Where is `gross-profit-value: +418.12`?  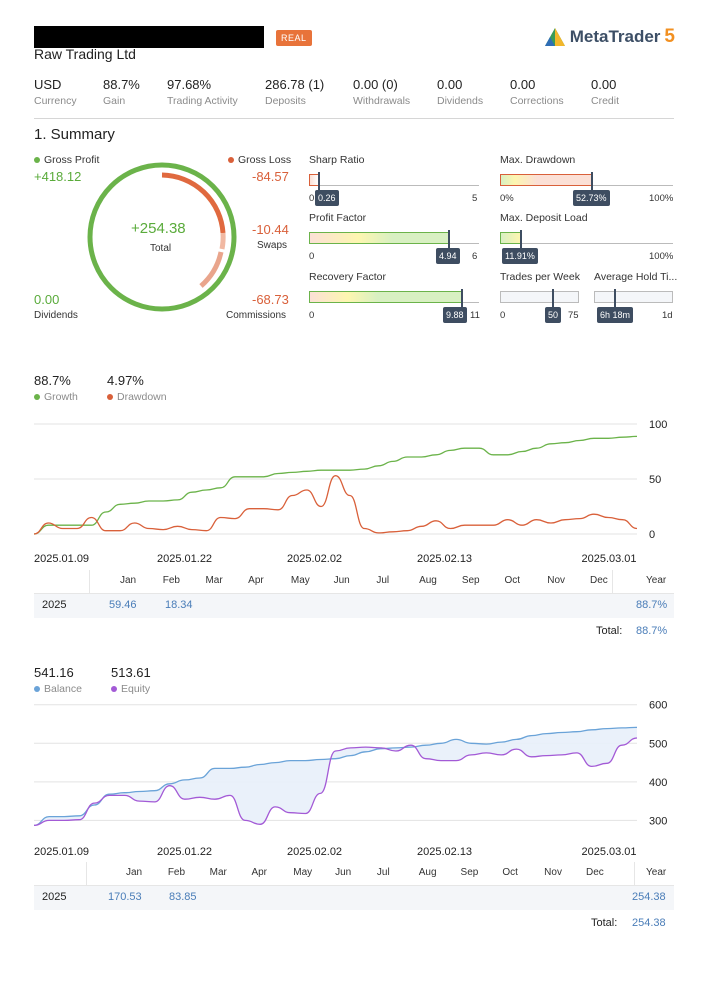
gross-profit-value: +418.12 is located at coordinates (58, 176).